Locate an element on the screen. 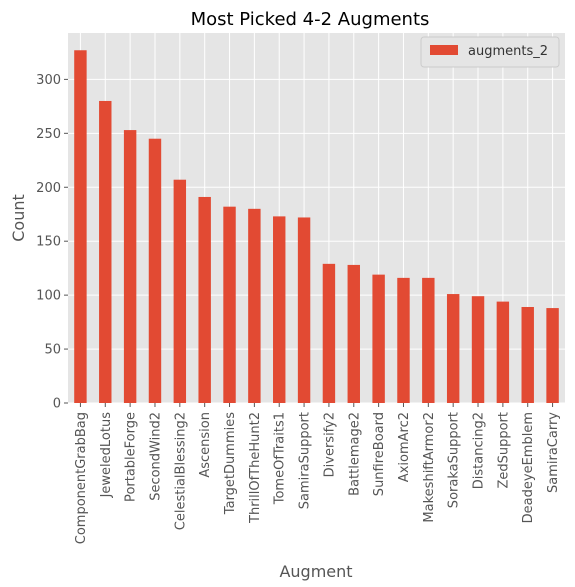 The width and height of the screenshot is (575, 587). x-tick-label: TargetDummies is located at coordinates (230, 463).